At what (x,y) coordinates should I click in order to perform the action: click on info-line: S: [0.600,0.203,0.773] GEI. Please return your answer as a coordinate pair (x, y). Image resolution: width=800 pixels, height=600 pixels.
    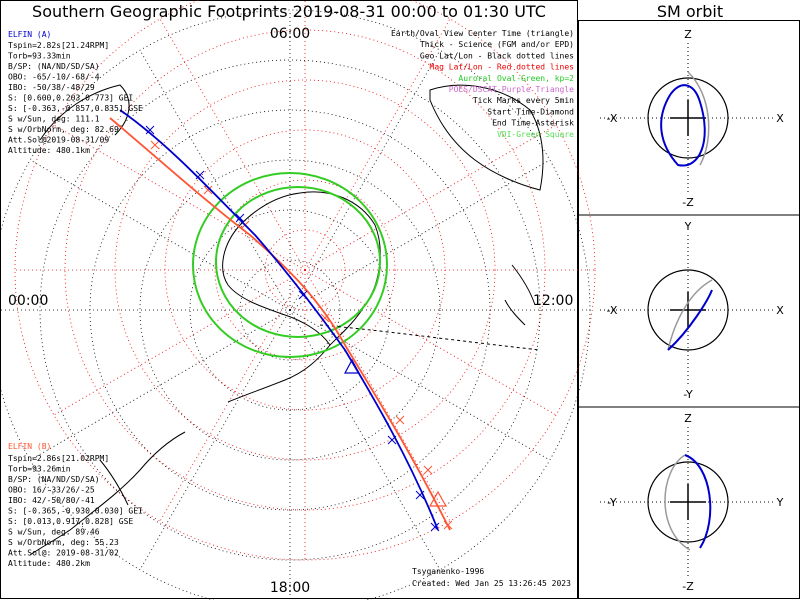
    Looking at the image, I should click on (70, 98).